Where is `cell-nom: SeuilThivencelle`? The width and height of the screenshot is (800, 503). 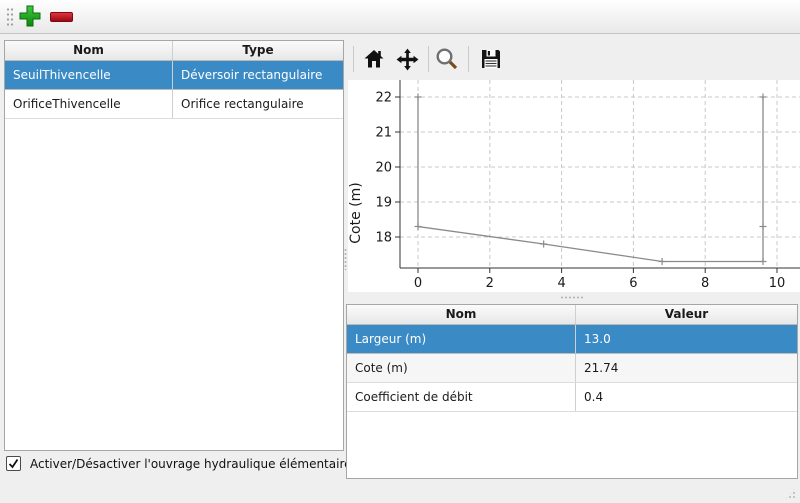
cell-nom: SeuilThivencelle is located at coordinates (89, 75).